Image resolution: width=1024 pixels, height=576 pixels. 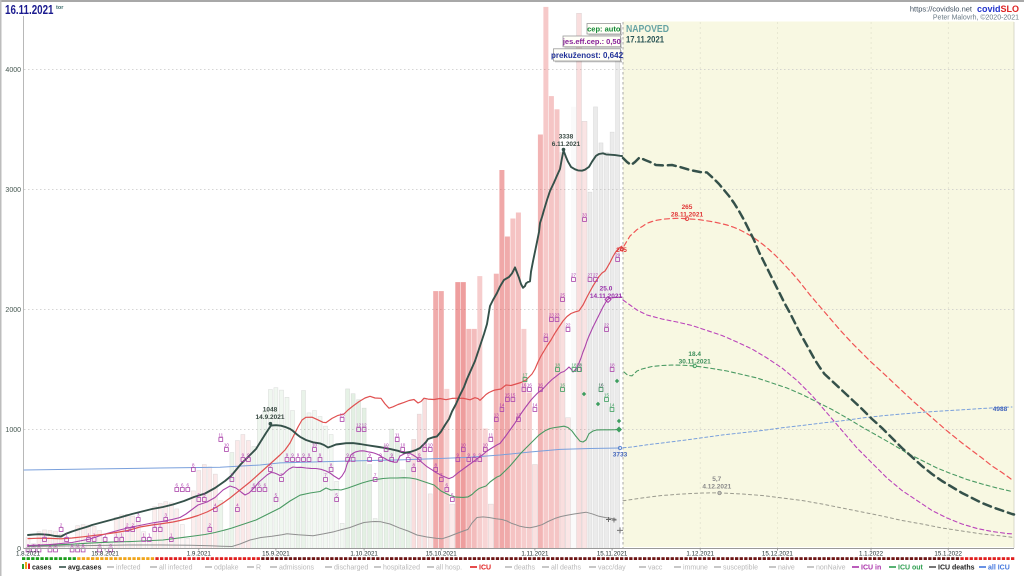 What do you see at coordinates (999, 568) in the screenshot?
I see `svg-text: all ICU` at bounding box center [999, 568].